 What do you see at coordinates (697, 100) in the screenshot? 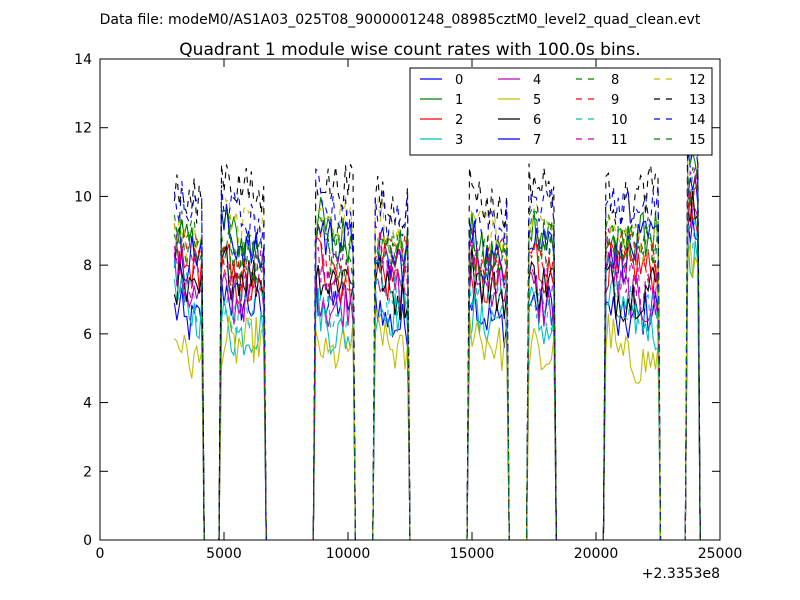
I see `legend-label-13: 13` at bounding box center [697, 100].